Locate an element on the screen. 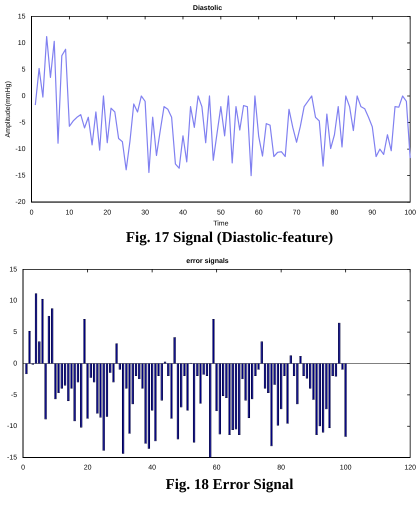  caption: Fig. 17 Signal (Diastolic-feature) is located at coordinates (229, 238).